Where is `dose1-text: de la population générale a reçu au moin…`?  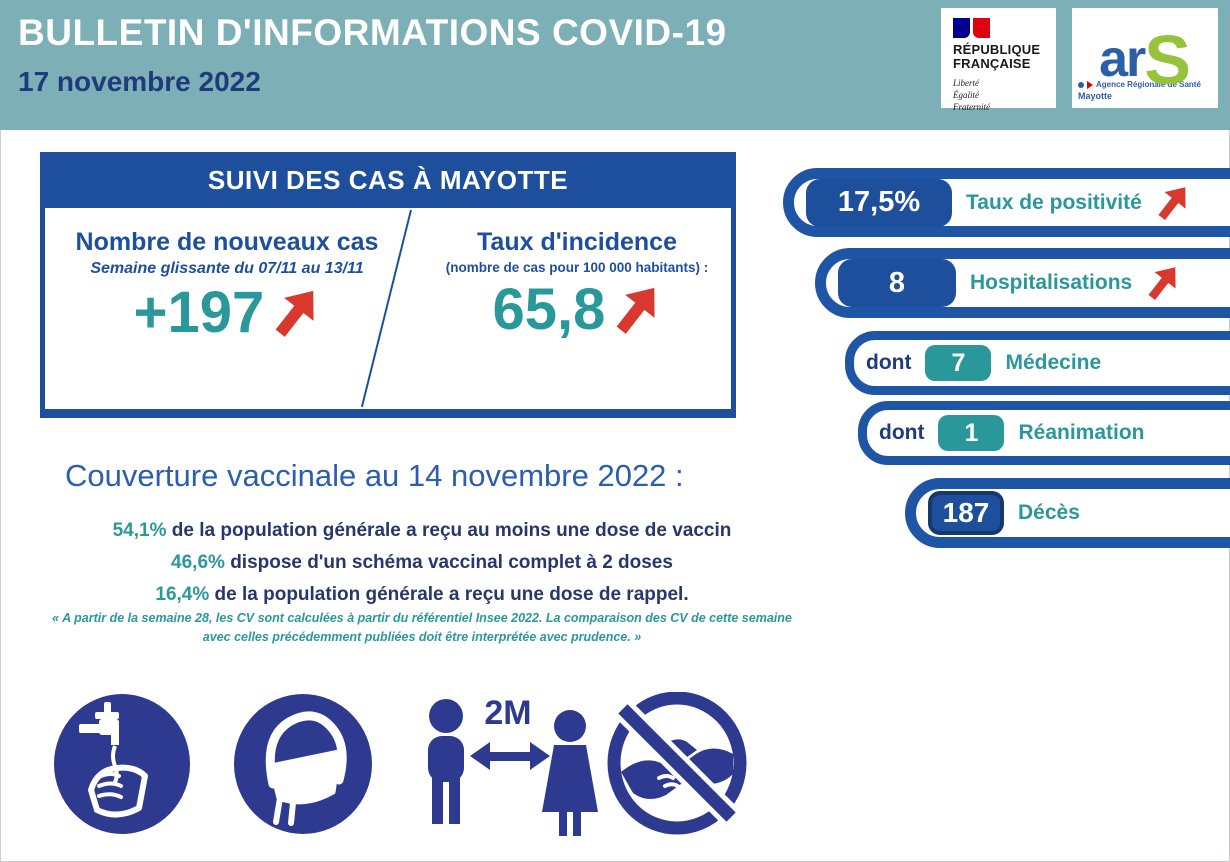 dose1-text: de la population générale a reçu au moin… is located at coordinates (451, 530).